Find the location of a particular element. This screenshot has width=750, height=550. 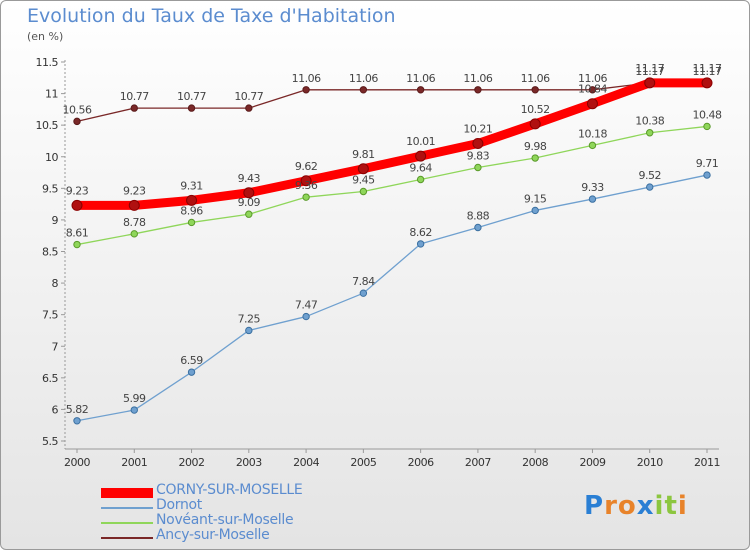

data-label: 9.62 is located at coordinates (306, 166).